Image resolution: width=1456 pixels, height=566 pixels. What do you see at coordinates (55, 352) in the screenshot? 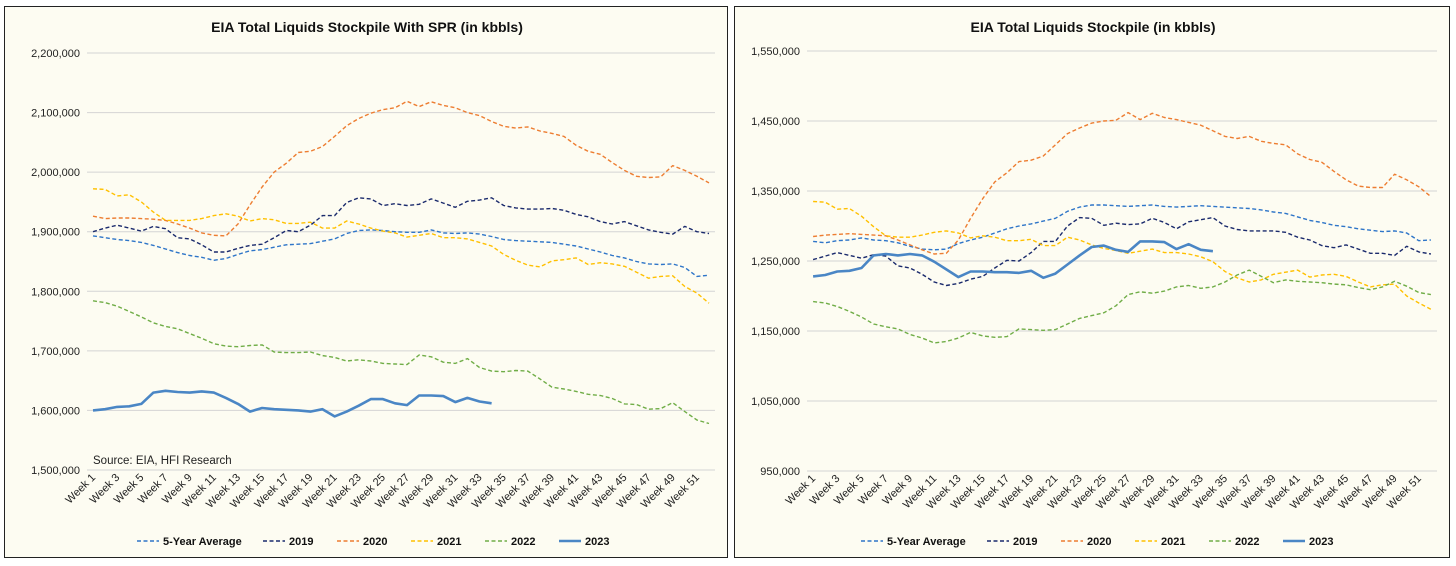
I see `y-tick-label: 1,700,000` at bounding box center [55, 352].